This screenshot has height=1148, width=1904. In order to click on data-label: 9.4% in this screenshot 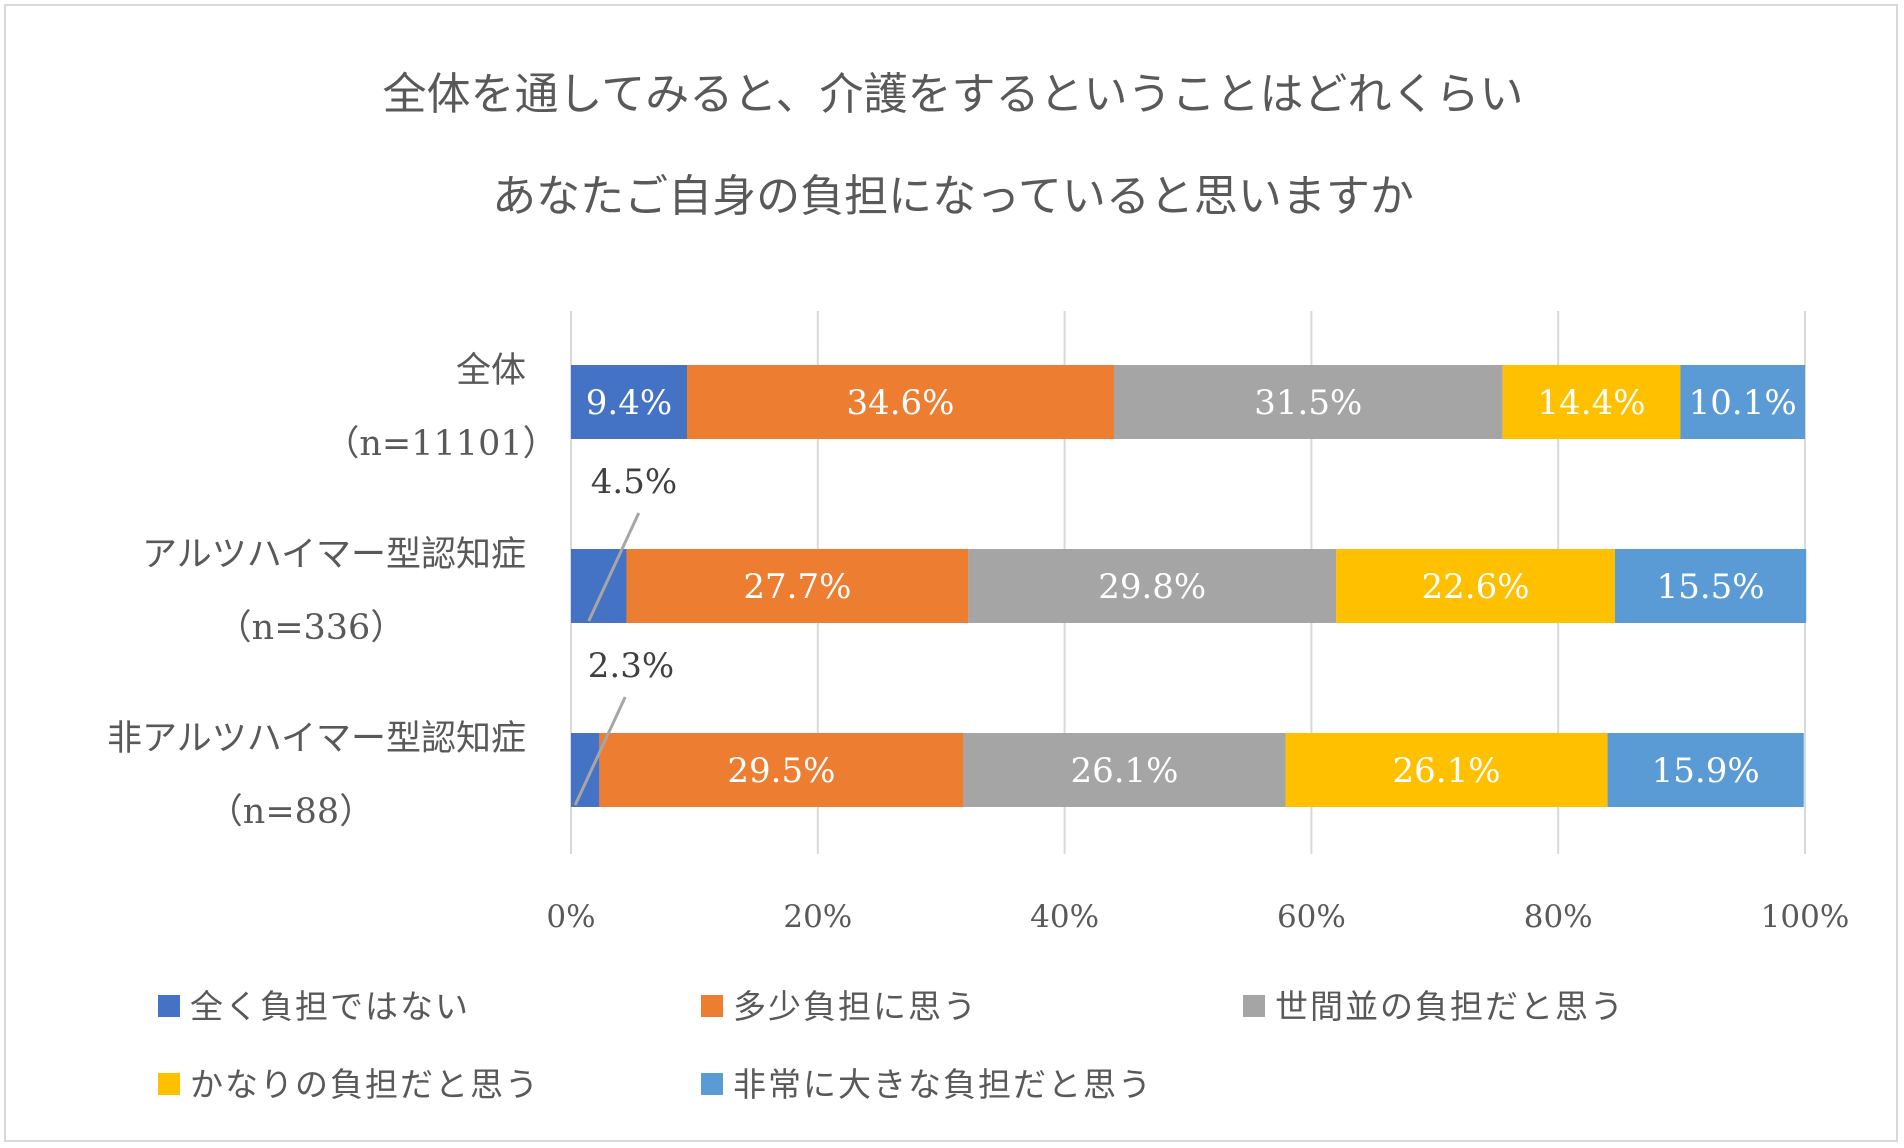, I will do `click(629, 403)`.